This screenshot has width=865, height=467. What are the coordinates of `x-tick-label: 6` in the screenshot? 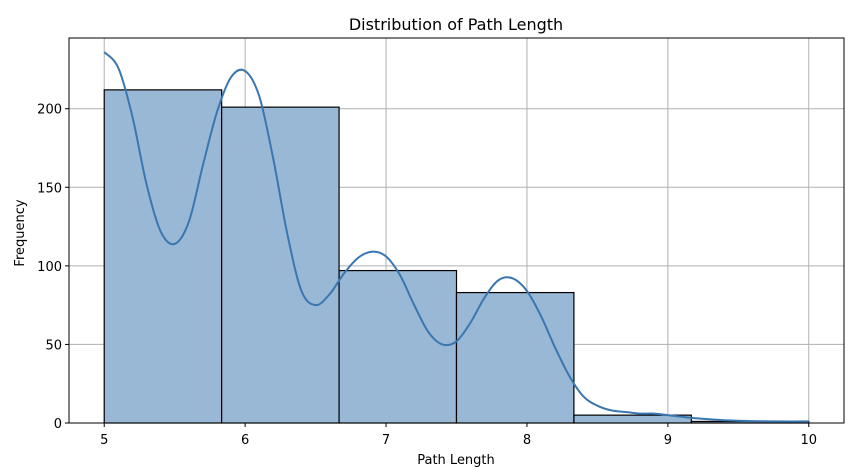 It's located at (245, 440).